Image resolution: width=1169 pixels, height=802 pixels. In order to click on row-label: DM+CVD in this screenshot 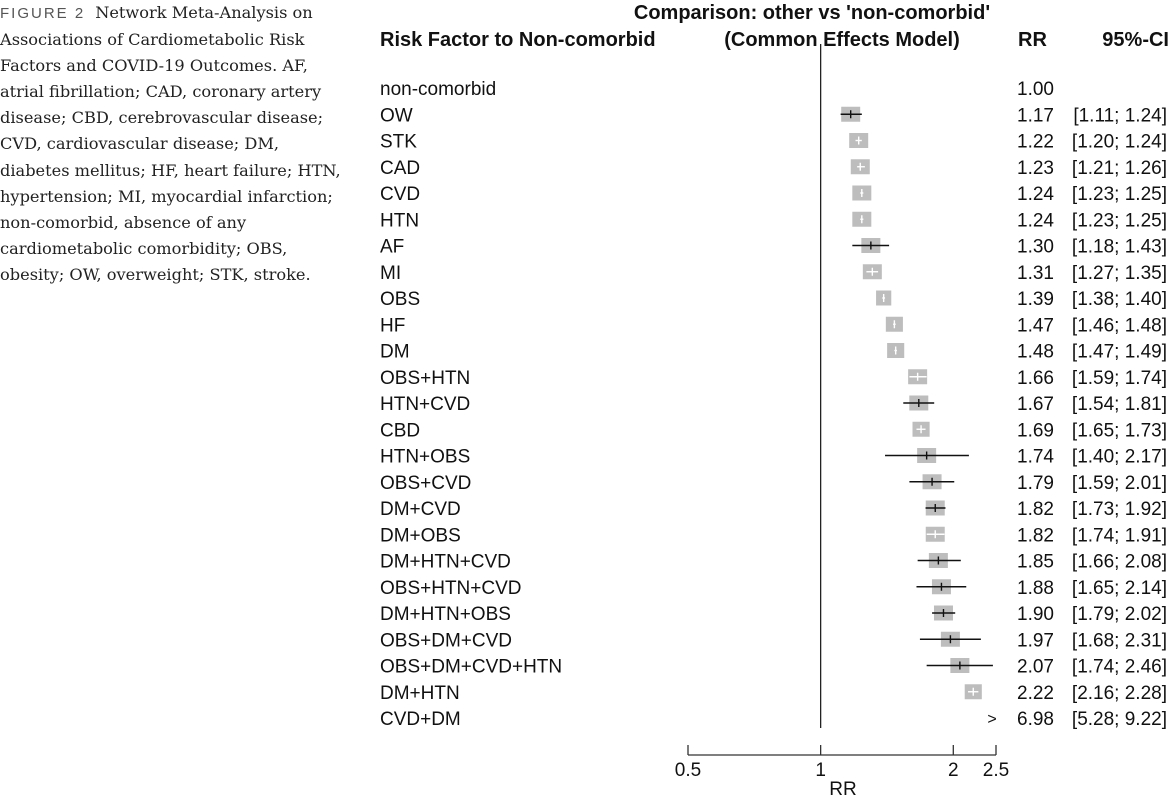, I will do `click(420, 509)`.